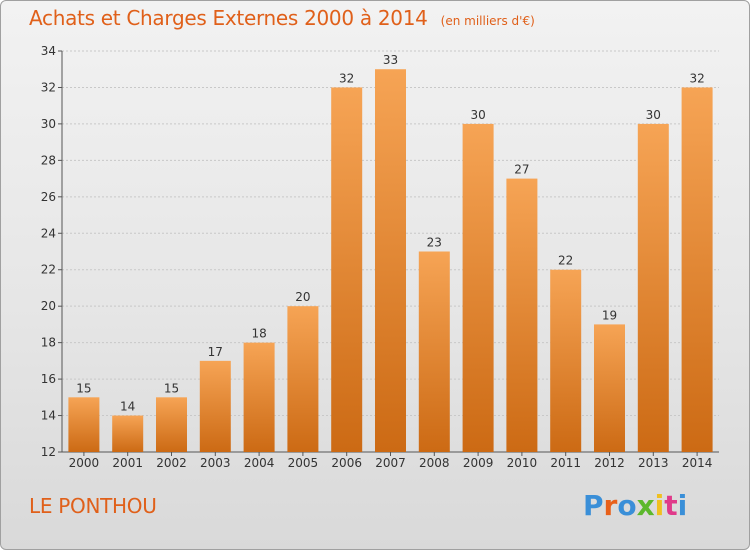 The height and width of the screenshot is (550, 750). What do you see at coordinates (346, 463) in the screenshot?
I see `x-tick-label-2006: 2006` at bounding box center [346, 463].